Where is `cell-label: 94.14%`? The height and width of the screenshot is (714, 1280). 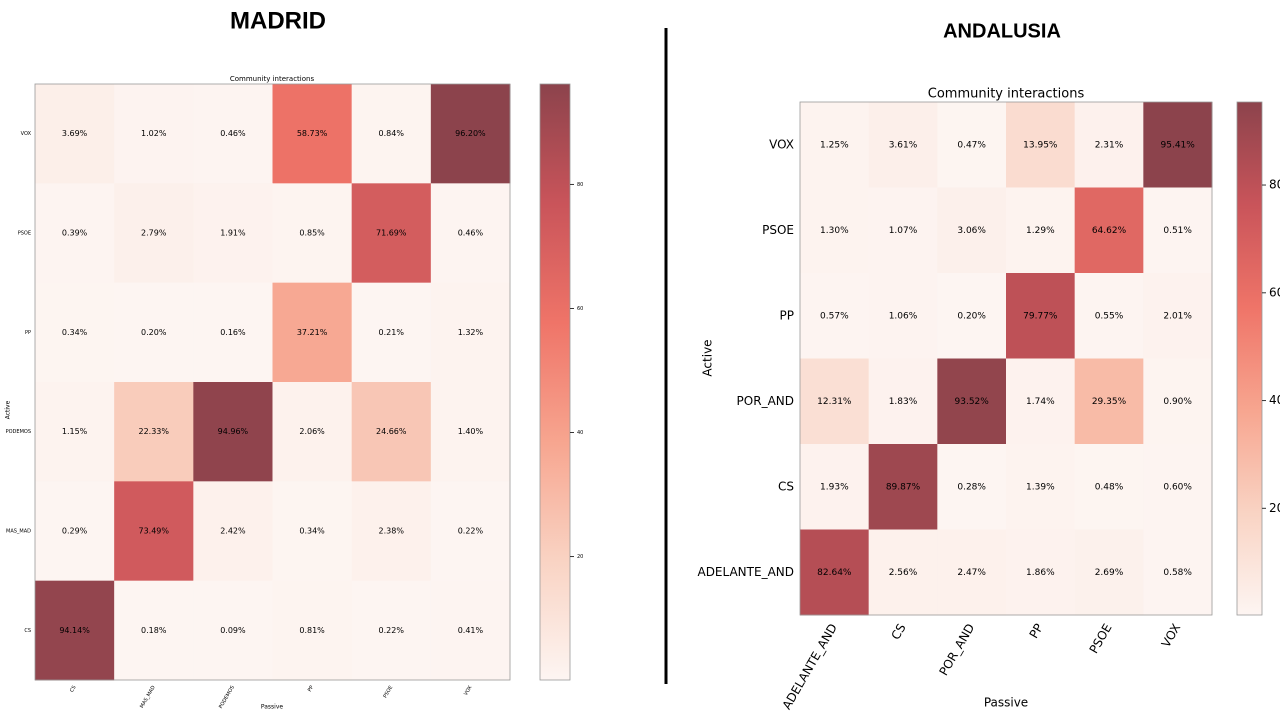
cell-label: 94.14% is located at coordinates (74, 630).